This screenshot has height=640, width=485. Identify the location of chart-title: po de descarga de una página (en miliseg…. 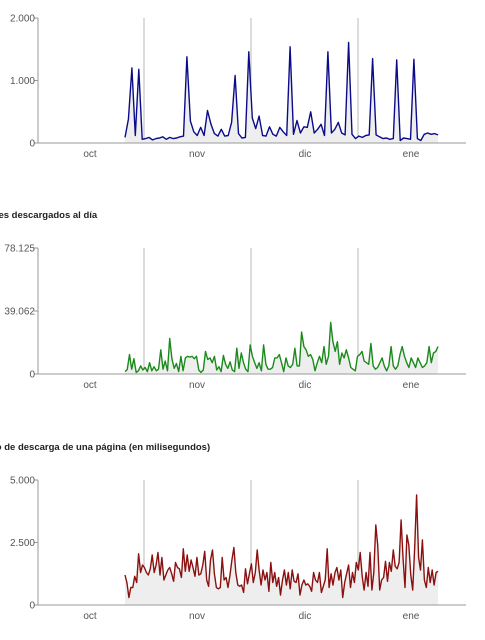
(105, 447).